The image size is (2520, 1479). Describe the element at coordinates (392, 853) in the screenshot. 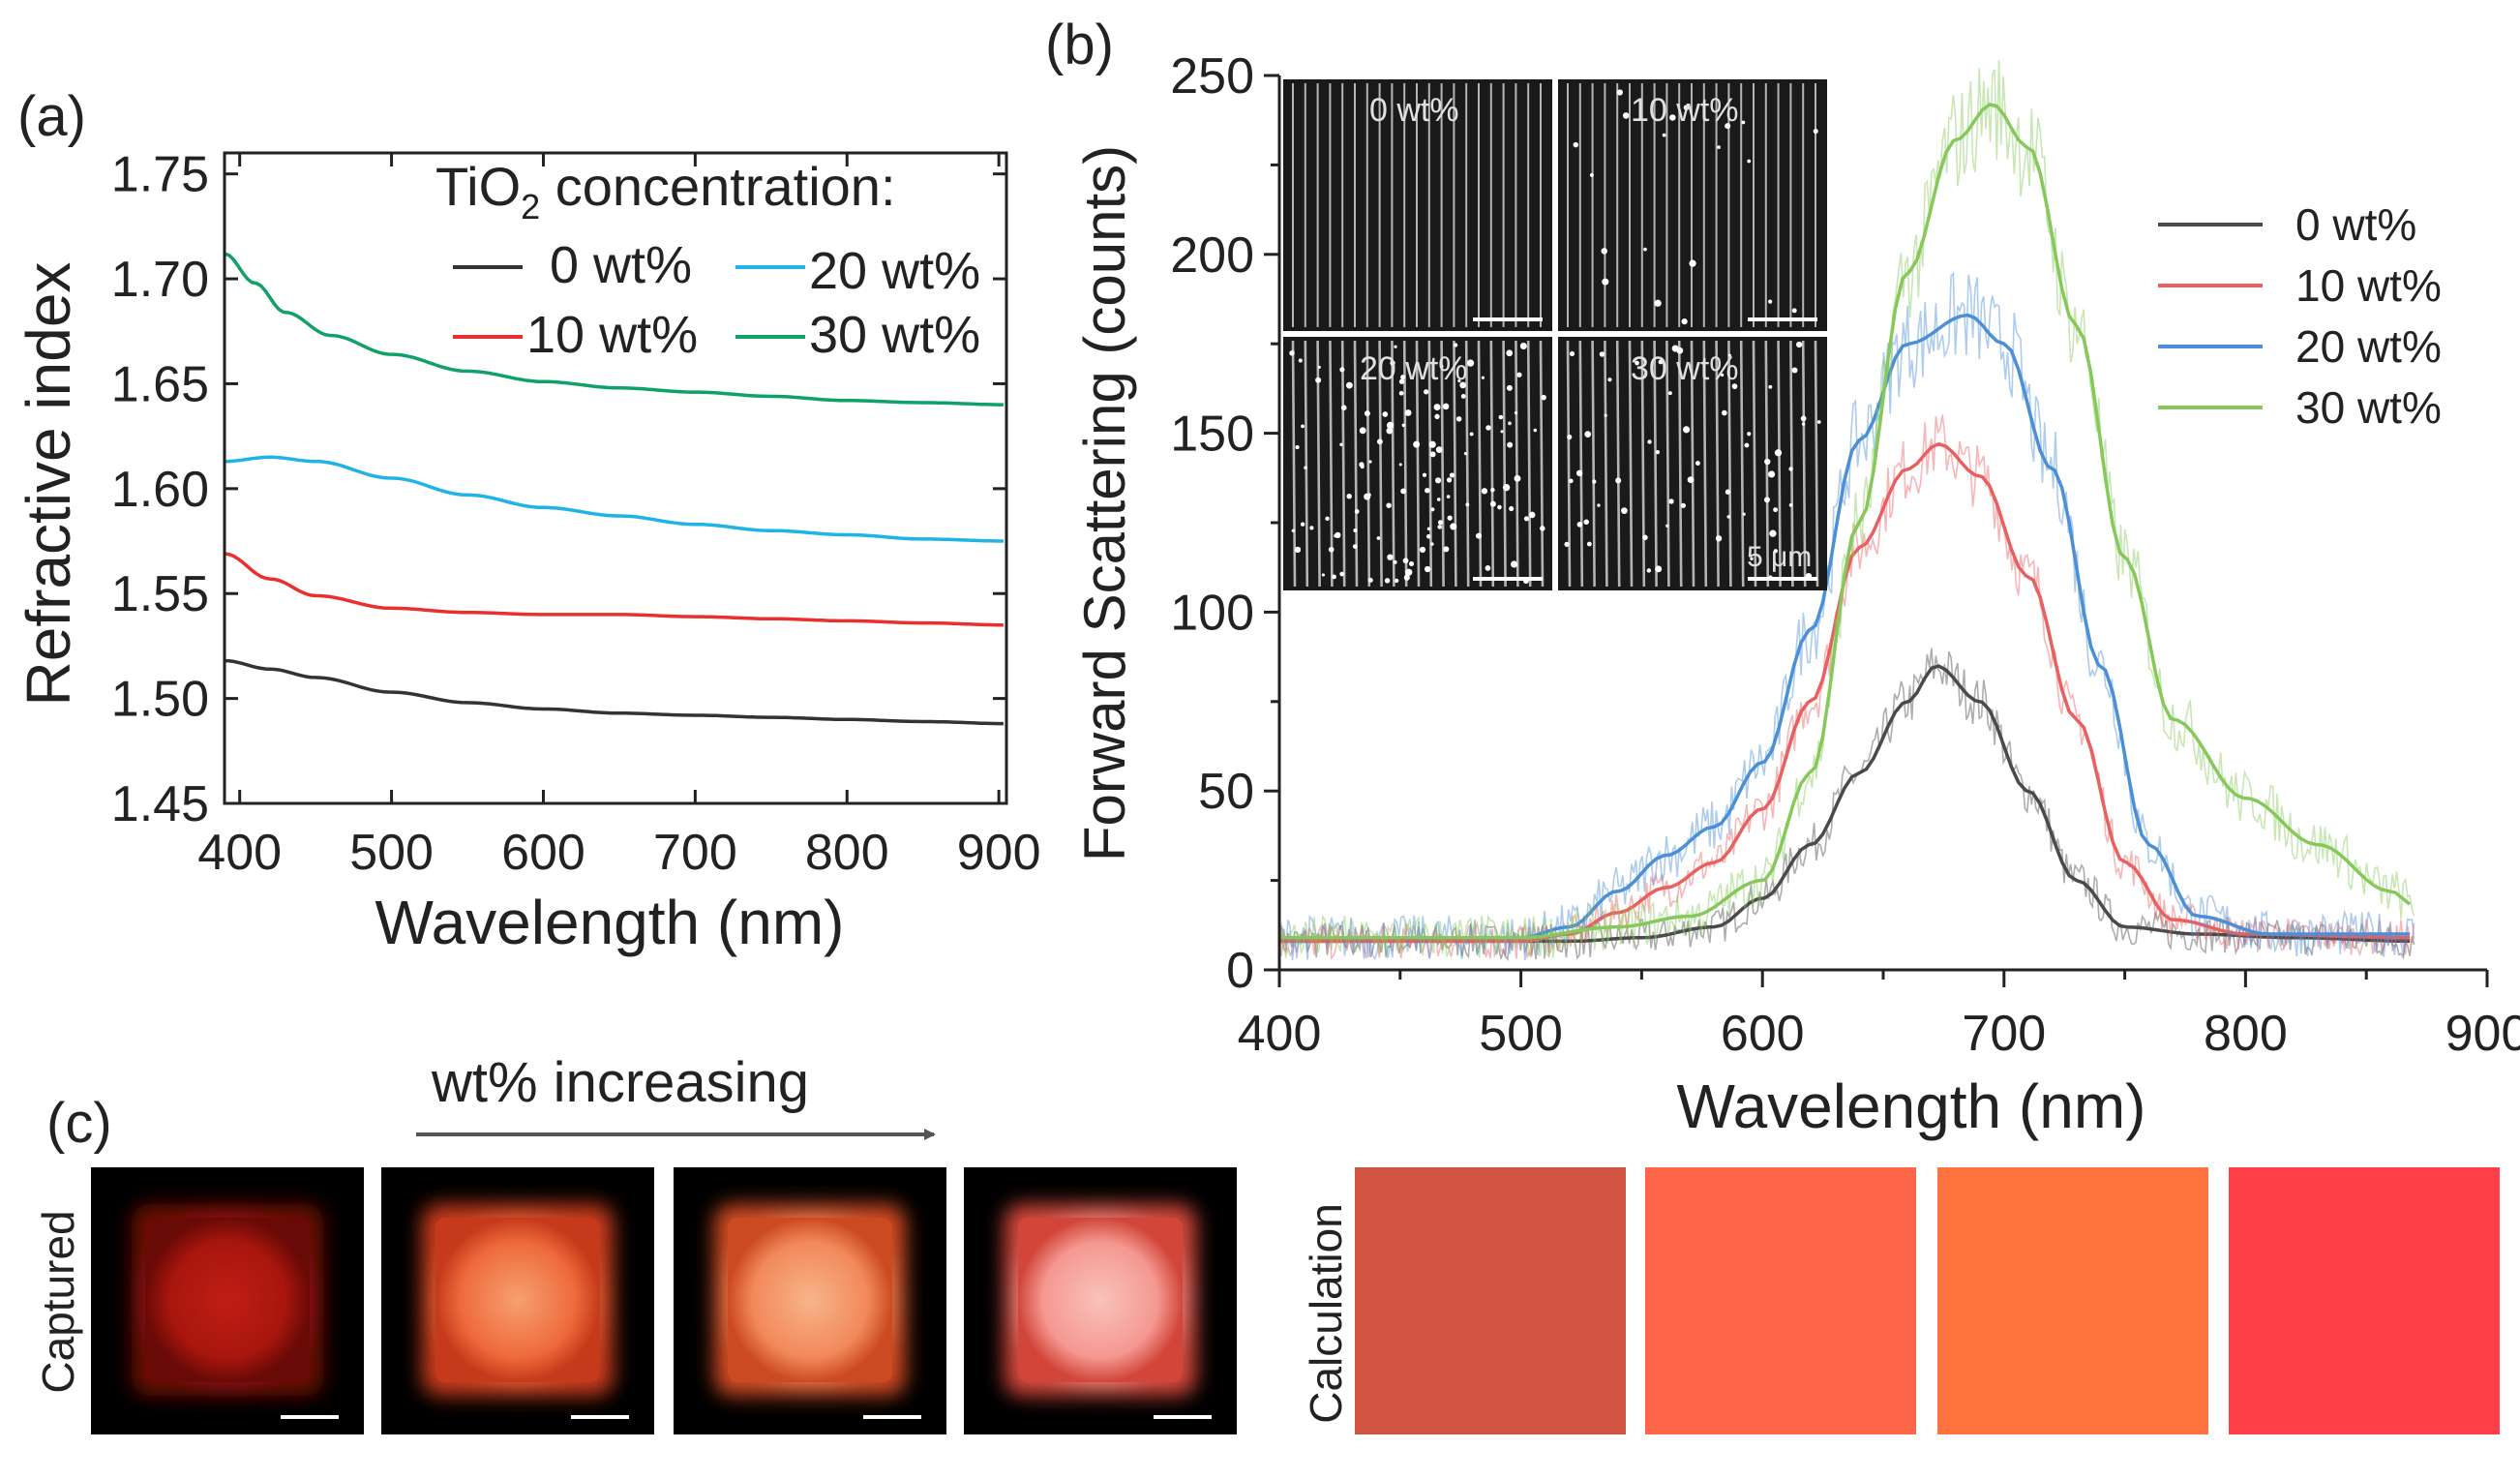

I see `panel-a-xtick-label: 500` at that location.